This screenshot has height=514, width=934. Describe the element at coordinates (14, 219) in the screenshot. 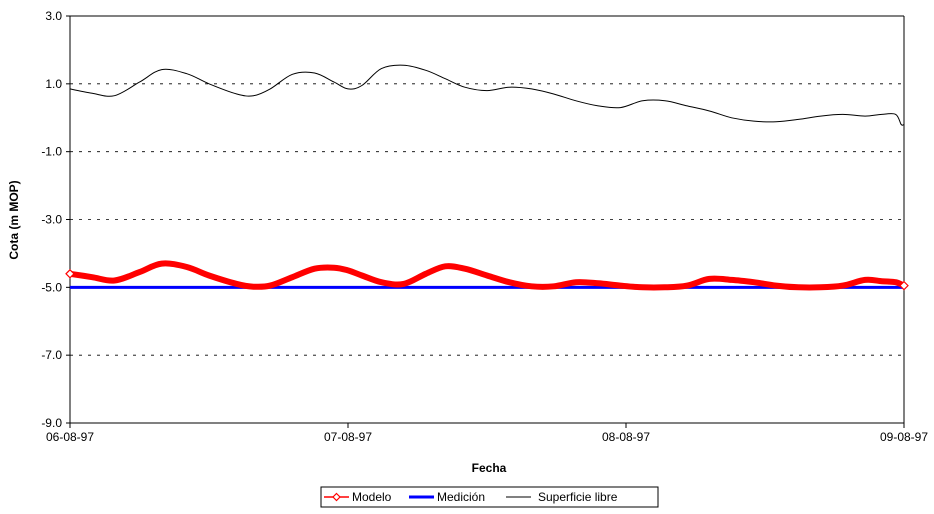

I see `y-axis-title: Cota (m MOP)` at that location.